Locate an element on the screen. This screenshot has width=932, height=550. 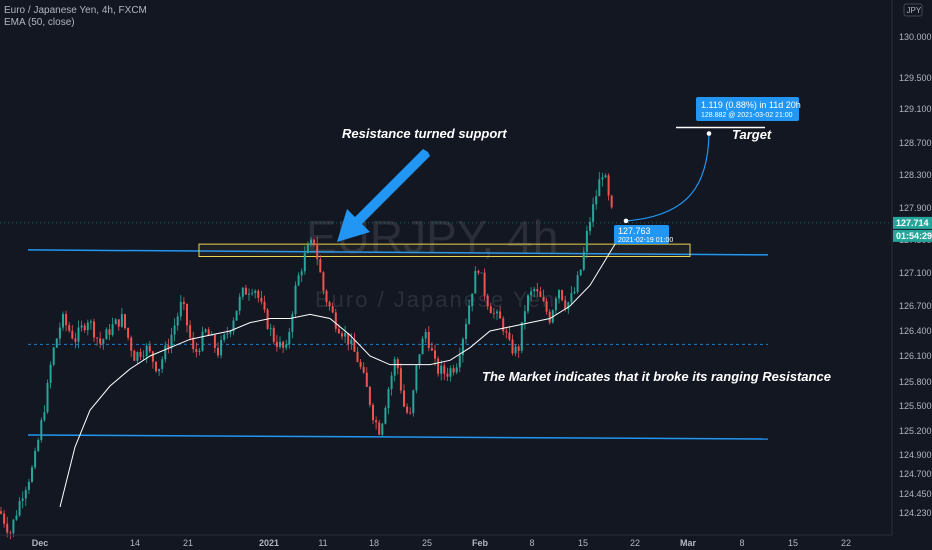
resistance-zone is located at coordinates (444, 250).